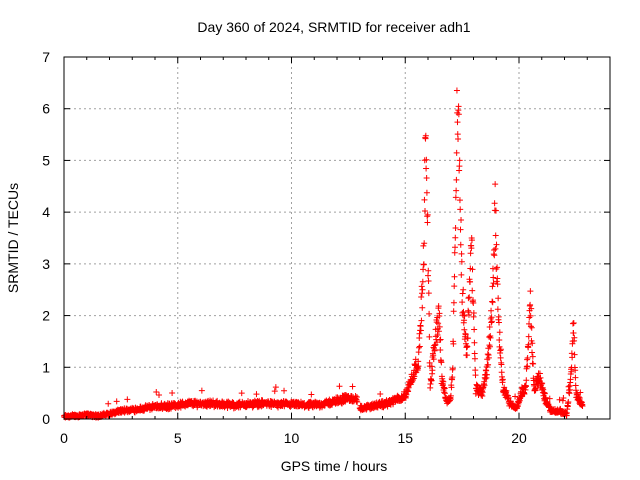  What do you see at coordinates (13, 238) in the screenshot?
I see `y-axis-label: SRMTID / TECUs` at bounding box center [13, 238].